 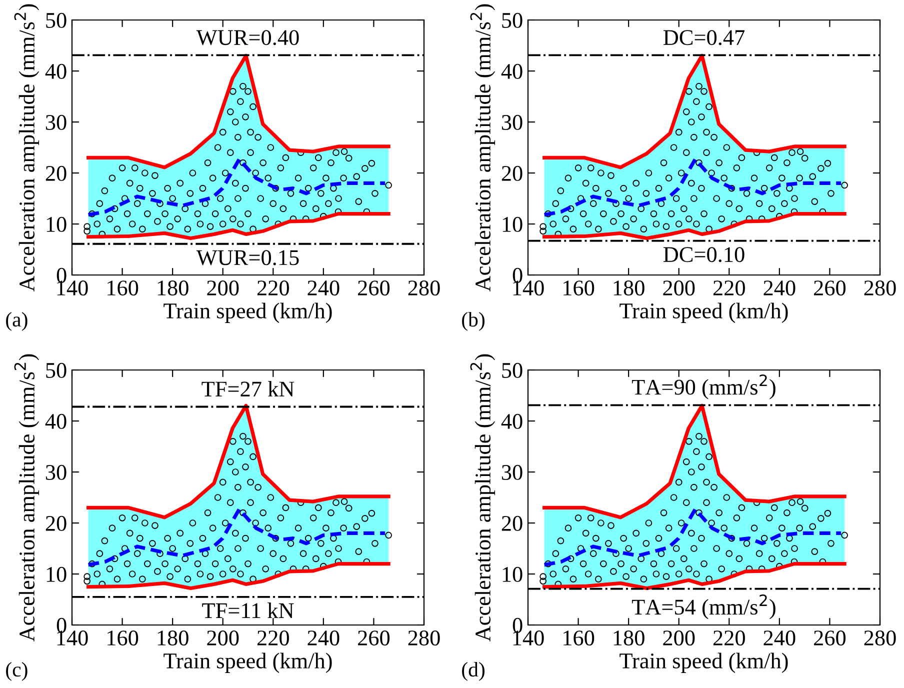 I want to click on annotation: TA=90 (mm/s$^{2}$), so click(x=704, y=387).